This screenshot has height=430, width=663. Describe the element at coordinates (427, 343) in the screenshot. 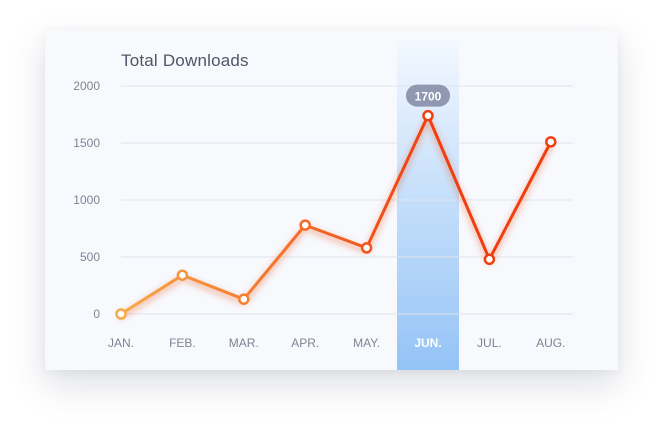

I see `x-tick-label: JUN.` at that location.